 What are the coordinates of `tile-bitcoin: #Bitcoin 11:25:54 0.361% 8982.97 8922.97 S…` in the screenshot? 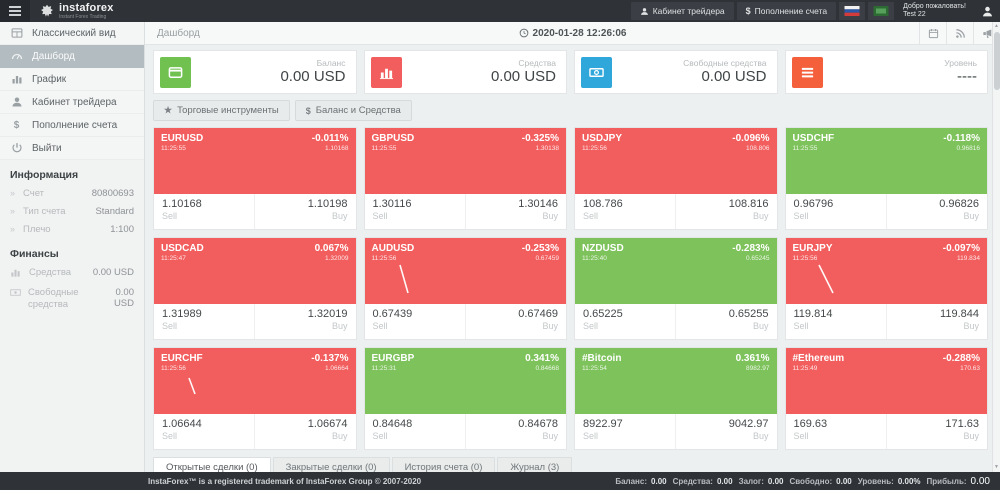 It's located at (676, 398).